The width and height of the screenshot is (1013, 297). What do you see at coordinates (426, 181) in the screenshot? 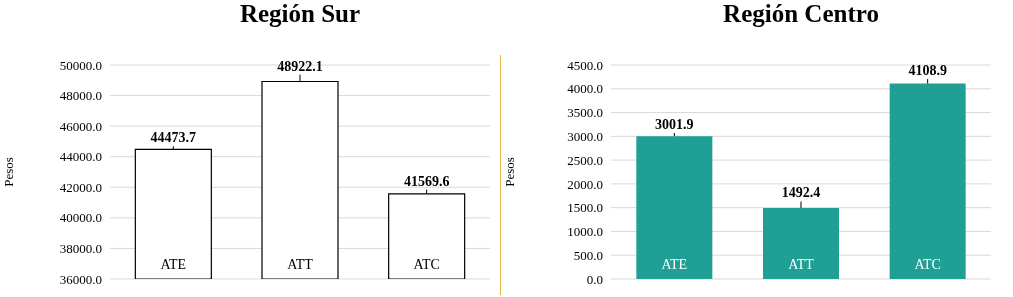
I see `data-label: 41569.6` at bounding box center [426, 181].